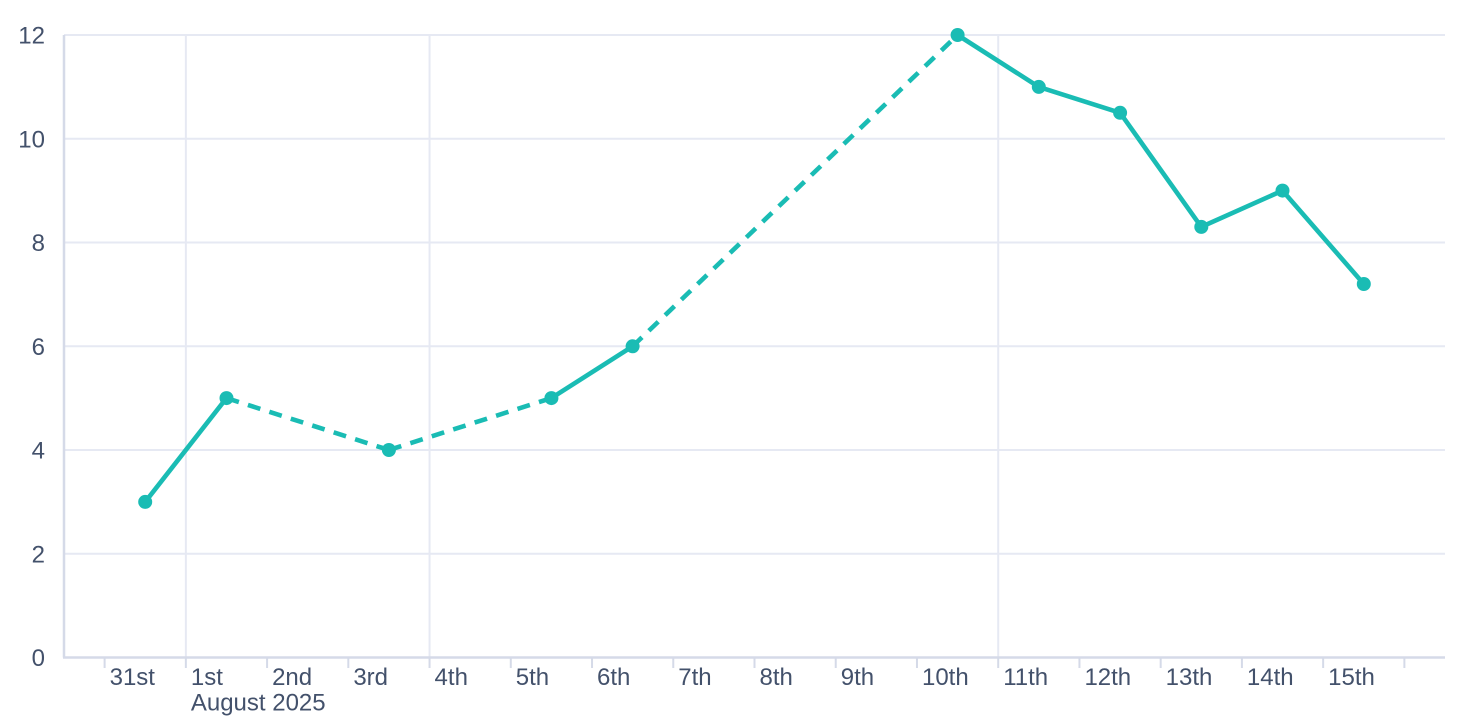 This screenshot has width=1464, height=726. What do you see at coordinates (957, 35) in the screenshot?
I see `data-point-10th` at bounding box center [957, 35].